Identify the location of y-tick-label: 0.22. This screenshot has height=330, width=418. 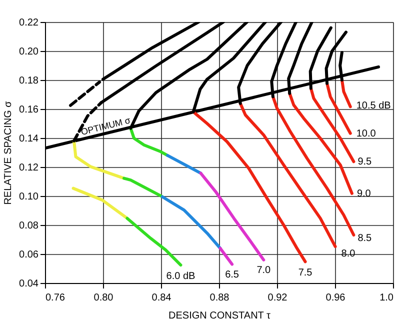
(29, 23).